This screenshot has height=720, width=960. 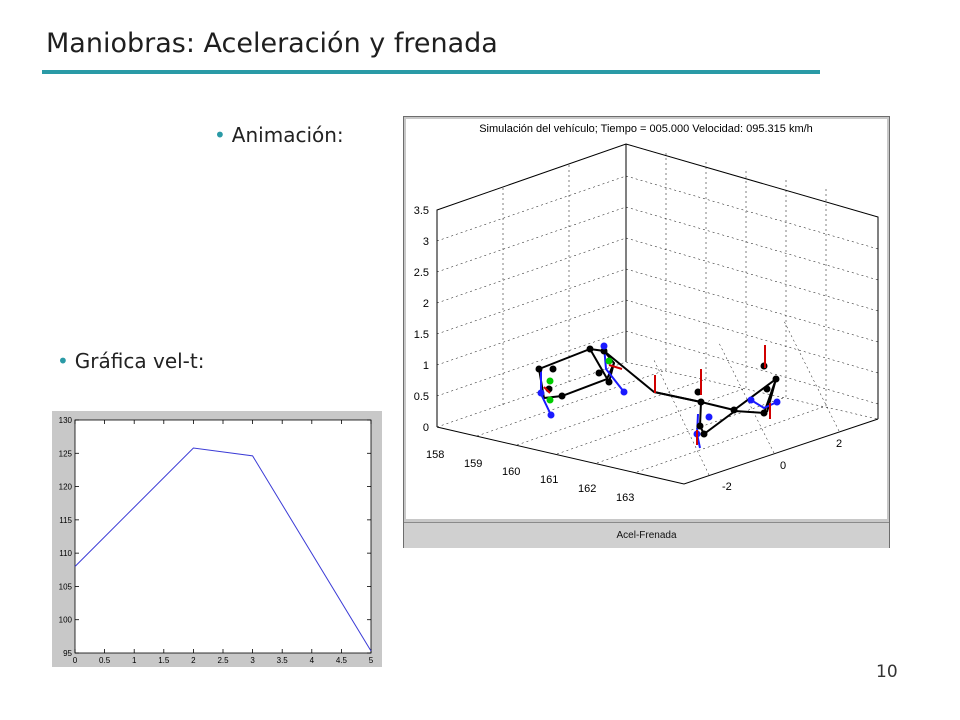 What do you see at coordinates (421, 335) in the screenshot?
I see `z-tick-label: 1.5` at bounding box center [421, 335].